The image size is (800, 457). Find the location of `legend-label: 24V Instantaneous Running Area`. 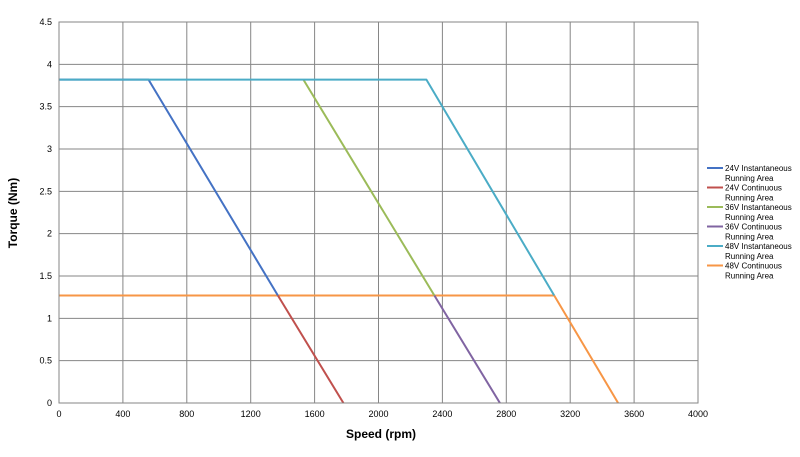

legend-label: 24V Instantaneous Running Area is located at coordinates (758, 173).